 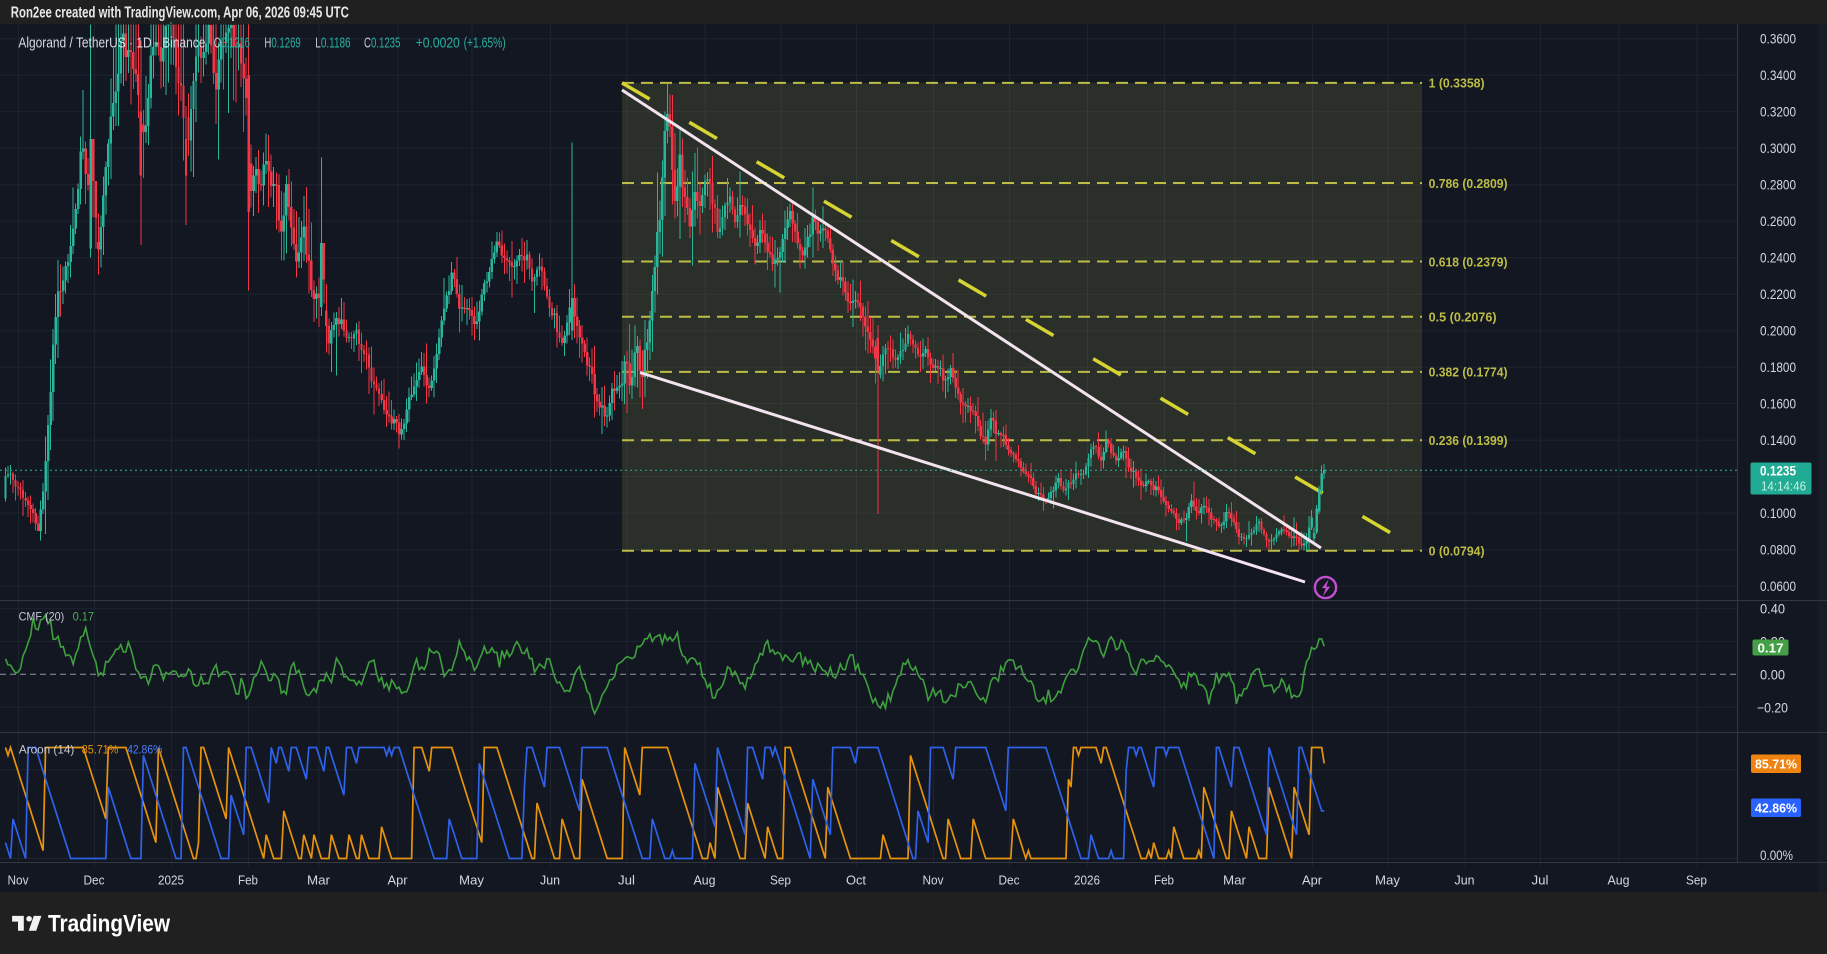 What do you see at coordinates (382, 43) in the screenshot?
I see `svg-text: C0.1235` at bounding box center [382, 43].